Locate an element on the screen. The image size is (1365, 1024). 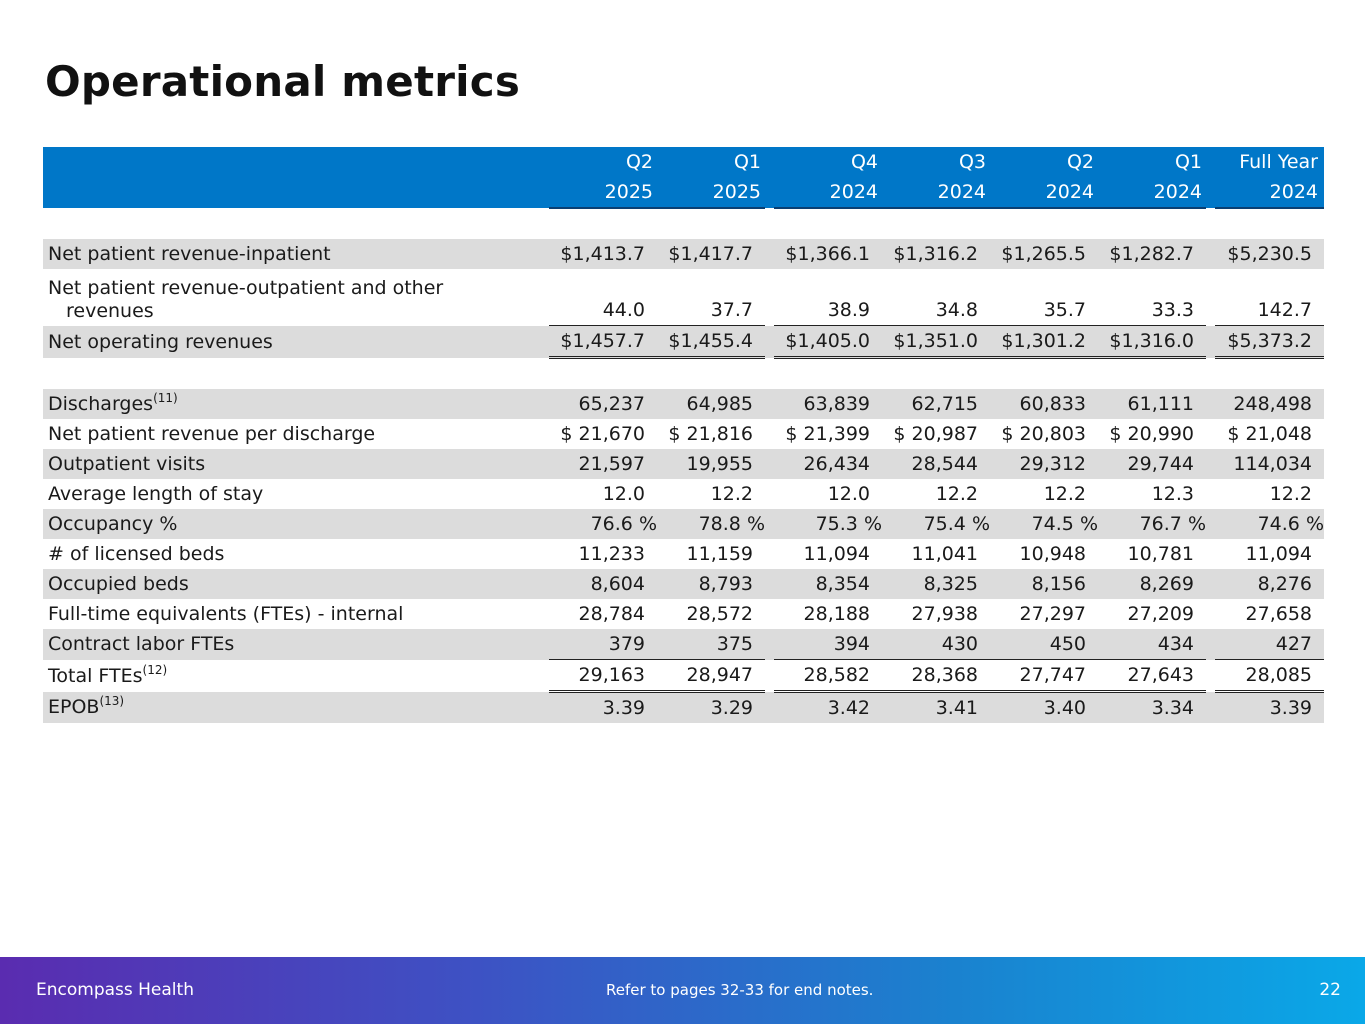
page-number: 22 is located at coordinates (1330, 990).